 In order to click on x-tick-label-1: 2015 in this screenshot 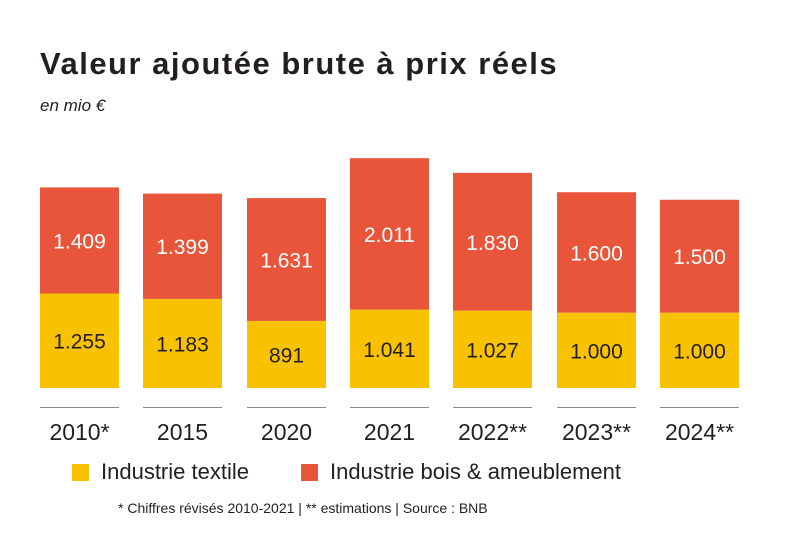, I will do `click(182, 432)`.